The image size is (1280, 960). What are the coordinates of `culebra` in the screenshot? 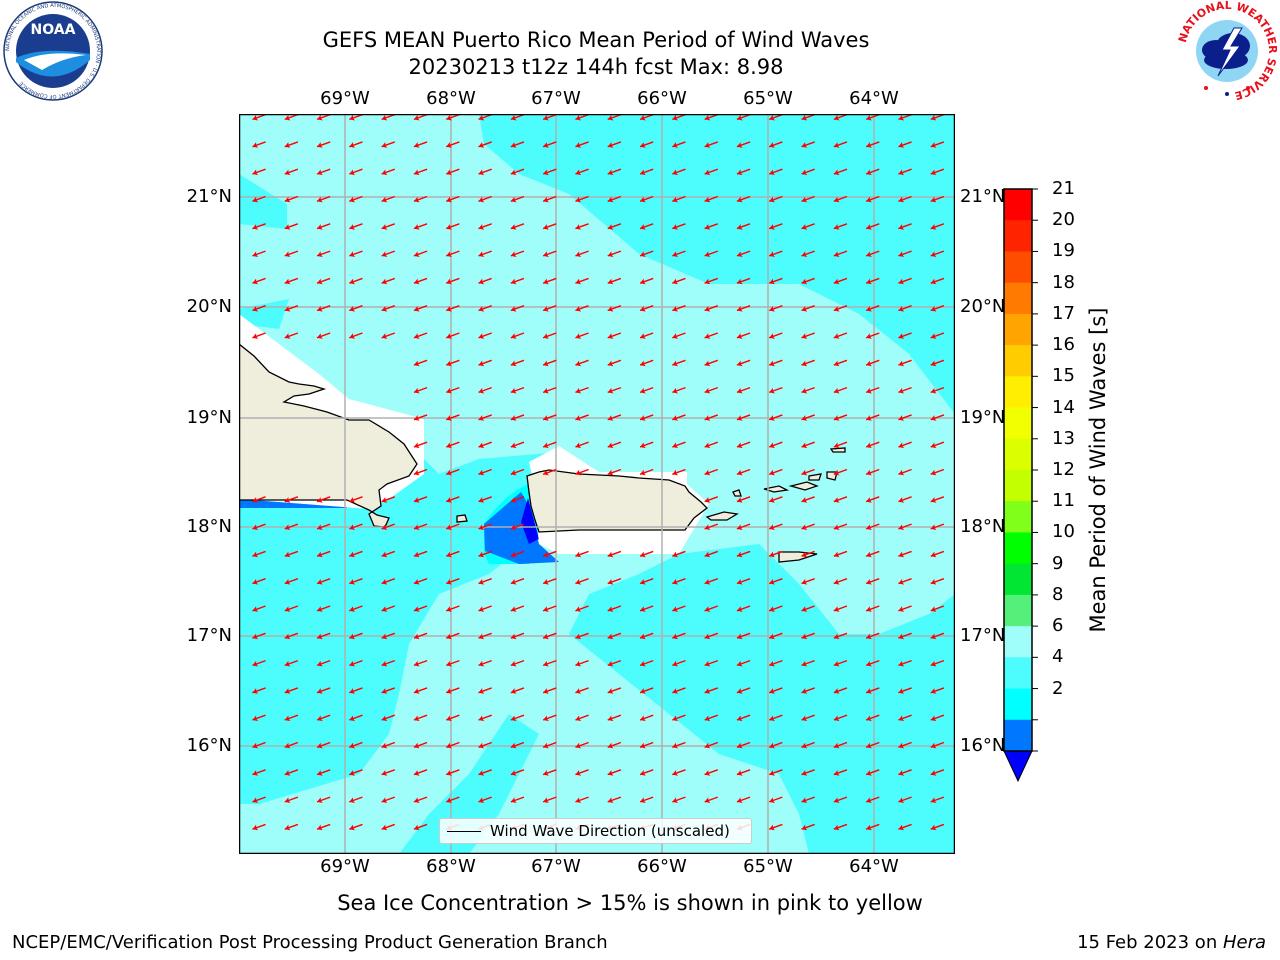 It's located at (737, 493).